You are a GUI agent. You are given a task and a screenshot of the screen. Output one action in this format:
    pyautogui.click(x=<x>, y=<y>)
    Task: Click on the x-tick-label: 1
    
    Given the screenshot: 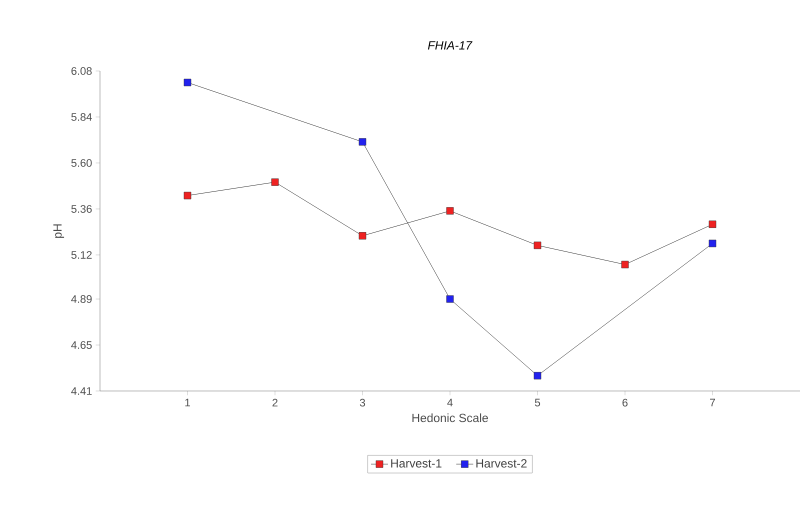 What is the action you would take?
    pyautogui.click(x=187, y=402)
    